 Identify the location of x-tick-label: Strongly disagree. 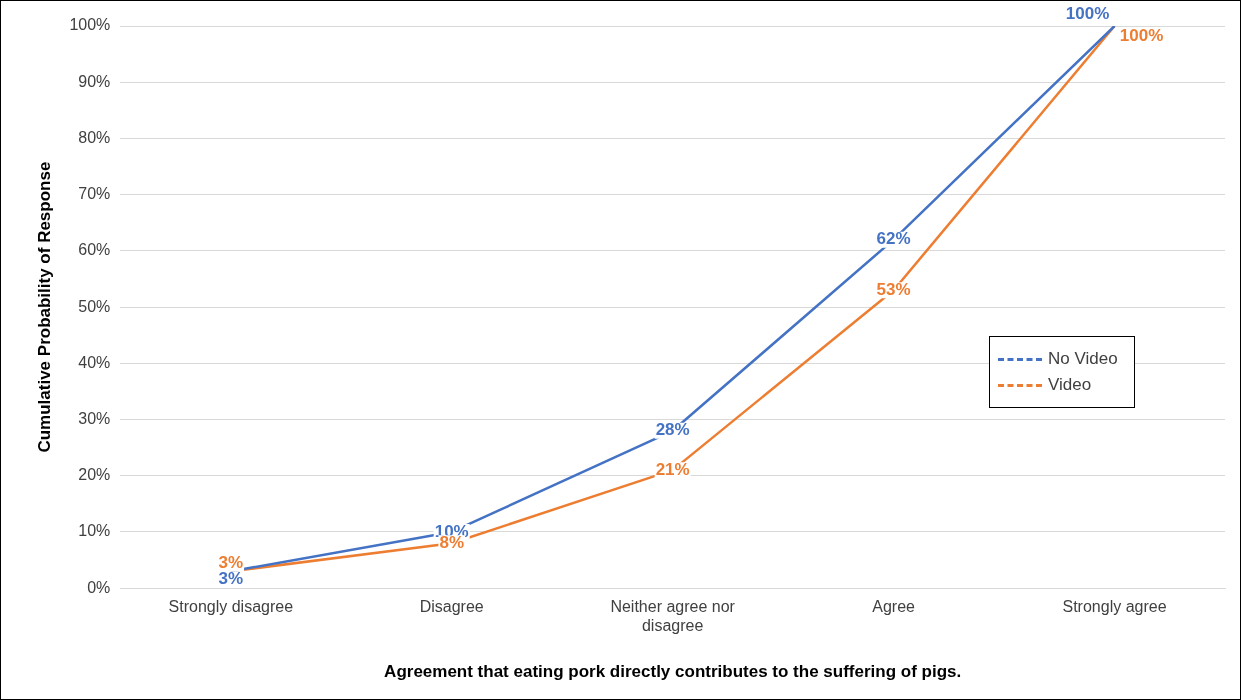
(231, 607).